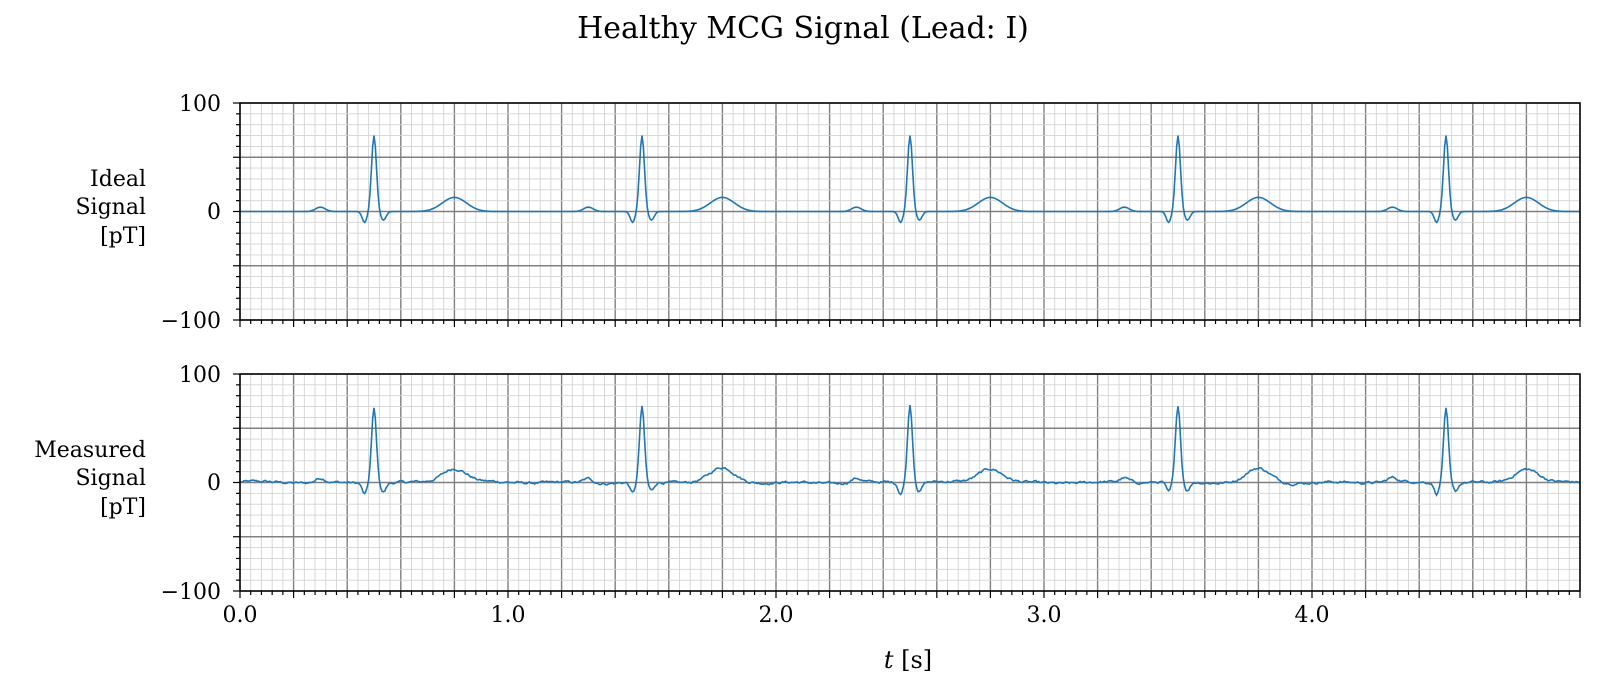  I want to click on x-tick-labels: 0.0 1.0 2.0 3.0 4.0, so click(776, 615).